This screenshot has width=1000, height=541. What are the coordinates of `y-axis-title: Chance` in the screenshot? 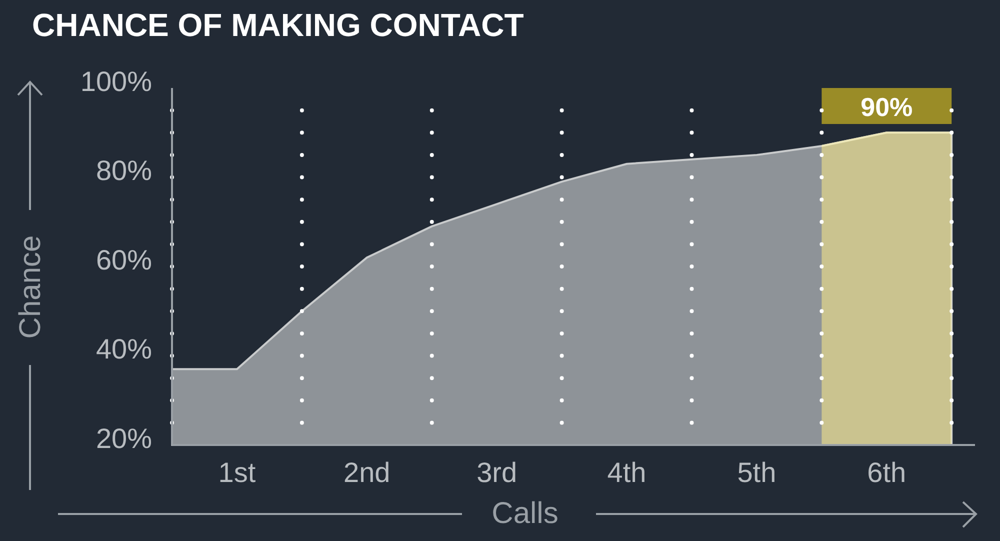 It's located at (30, 287).